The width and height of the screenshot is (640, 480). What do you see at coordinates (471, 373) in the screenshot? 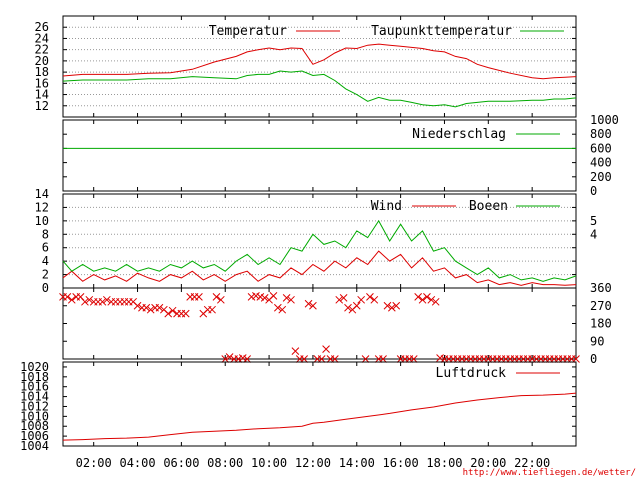
I see `legend-label: Luftdruck` at bounding box center [471, 373].